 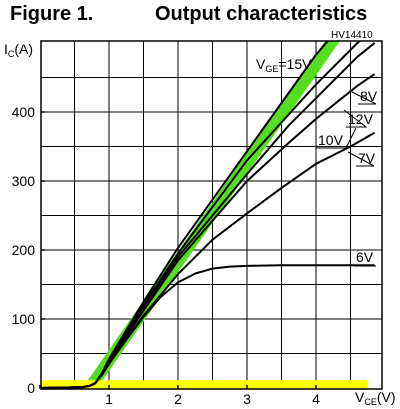 What do you see at coordinates (247, 399) in the screenshot?
I see `x-tick-label: 3` at bounding box center [247, 399].